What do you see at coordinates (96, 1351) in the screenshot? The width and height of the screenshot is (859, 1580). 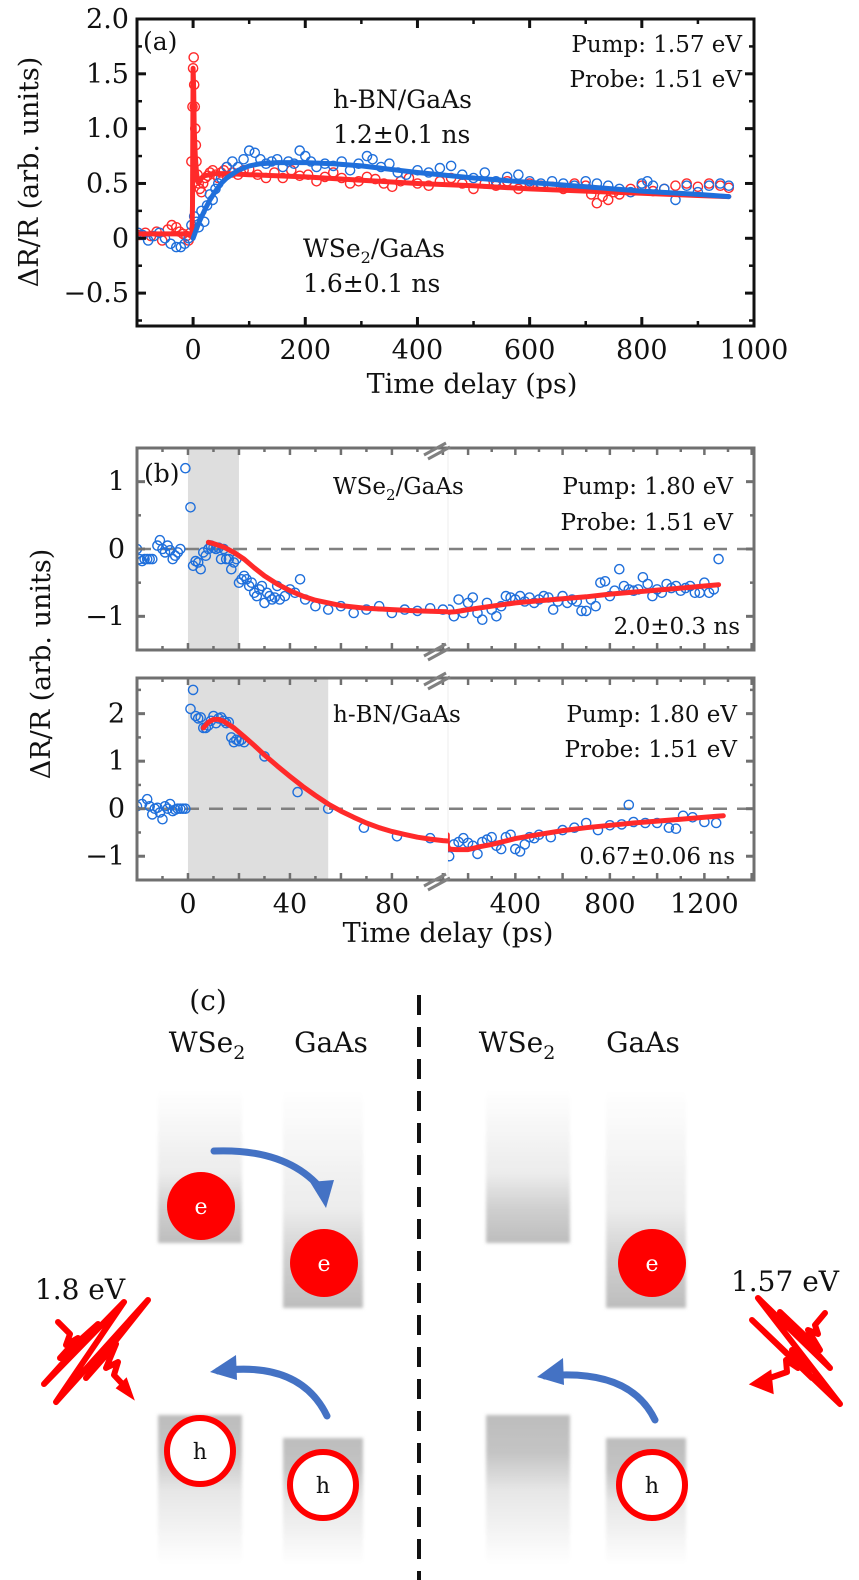 I see `left-laser-pulse-icon` at bounding box center [96, 1351].